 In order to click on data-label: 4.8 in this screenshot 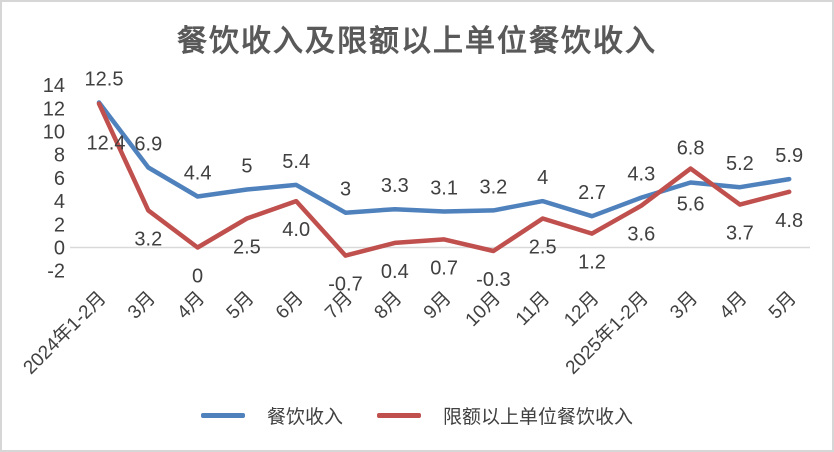, I will do `click(789, 221)`.